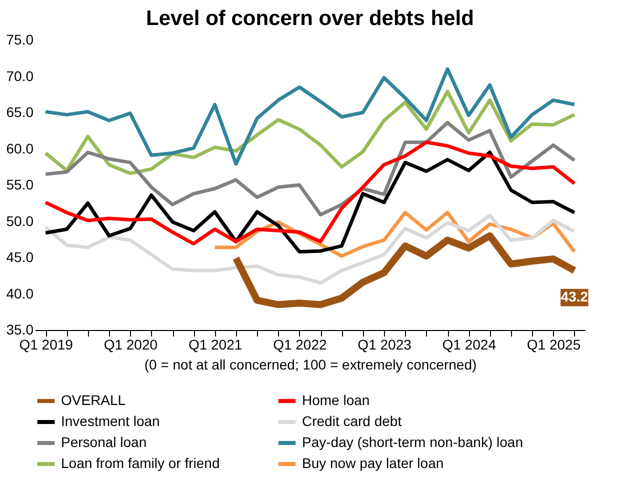  What do you see at coordinates (20, 148) in the screenshot?
I see `y-tick-label: 60.0` at bounding box center [20, 148].